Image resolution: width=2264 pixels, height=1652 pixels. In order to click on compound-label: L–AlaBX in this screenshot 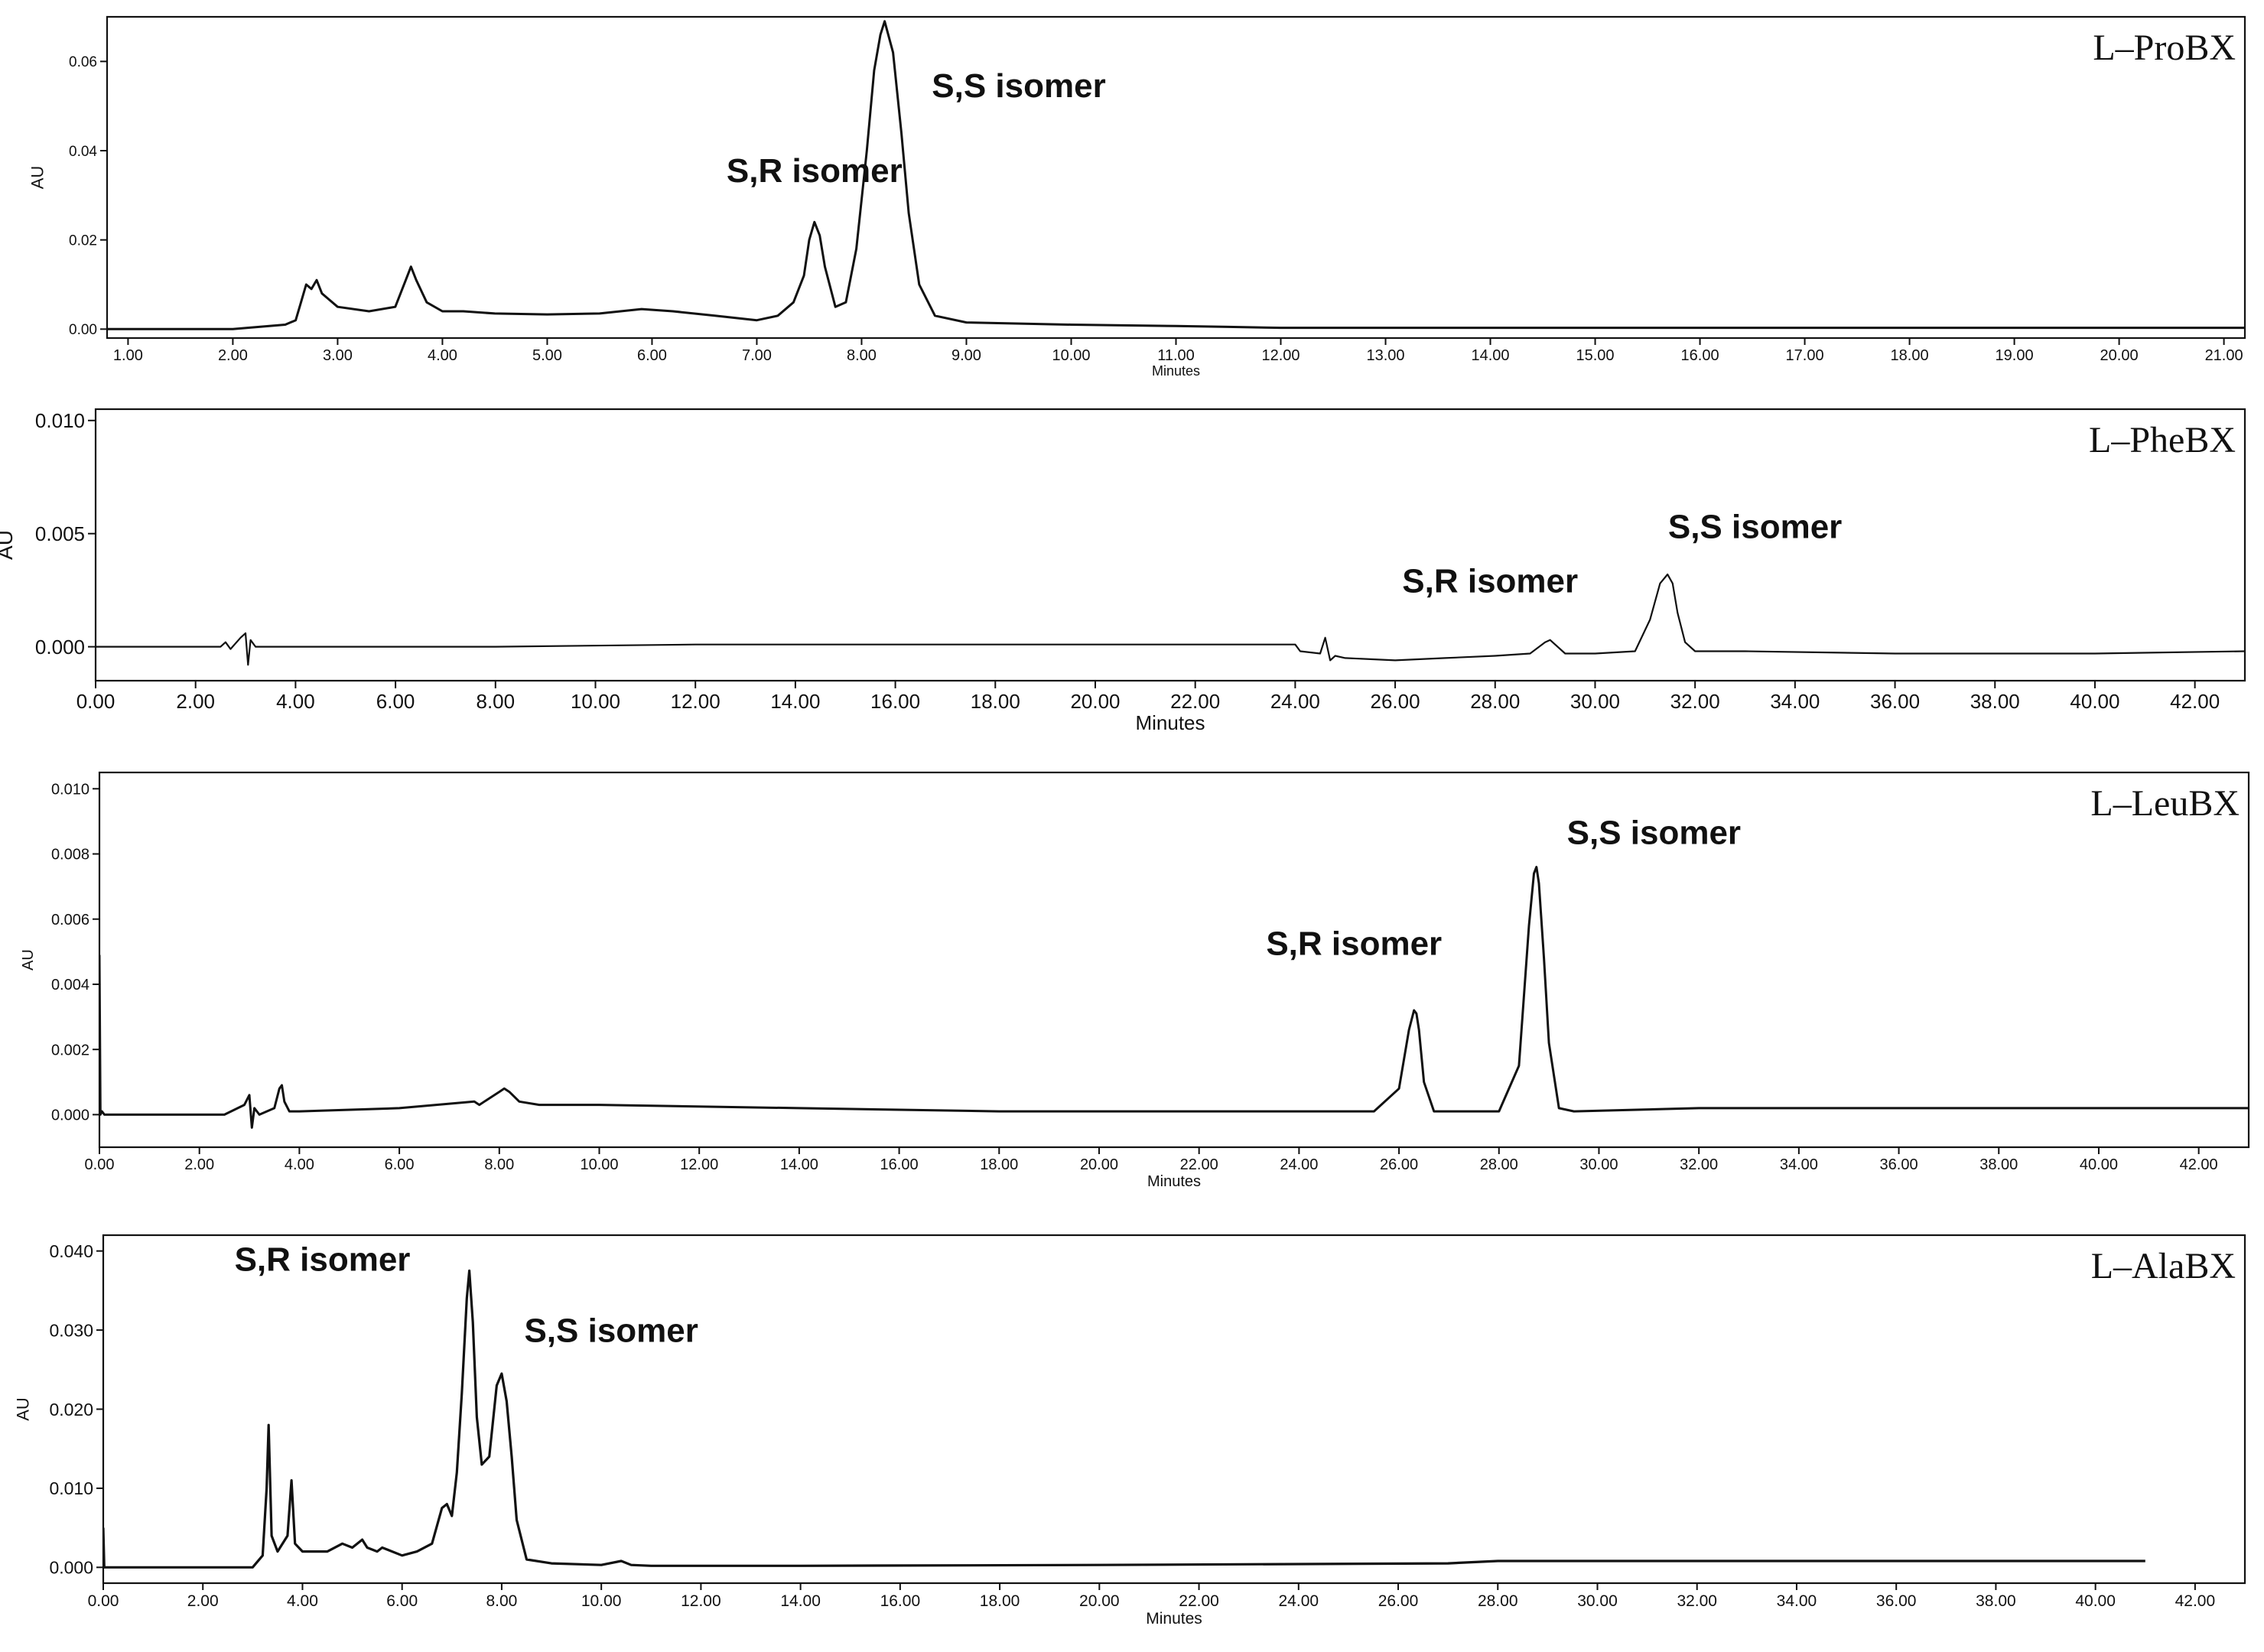, I will do `click(2163, 1266)`.